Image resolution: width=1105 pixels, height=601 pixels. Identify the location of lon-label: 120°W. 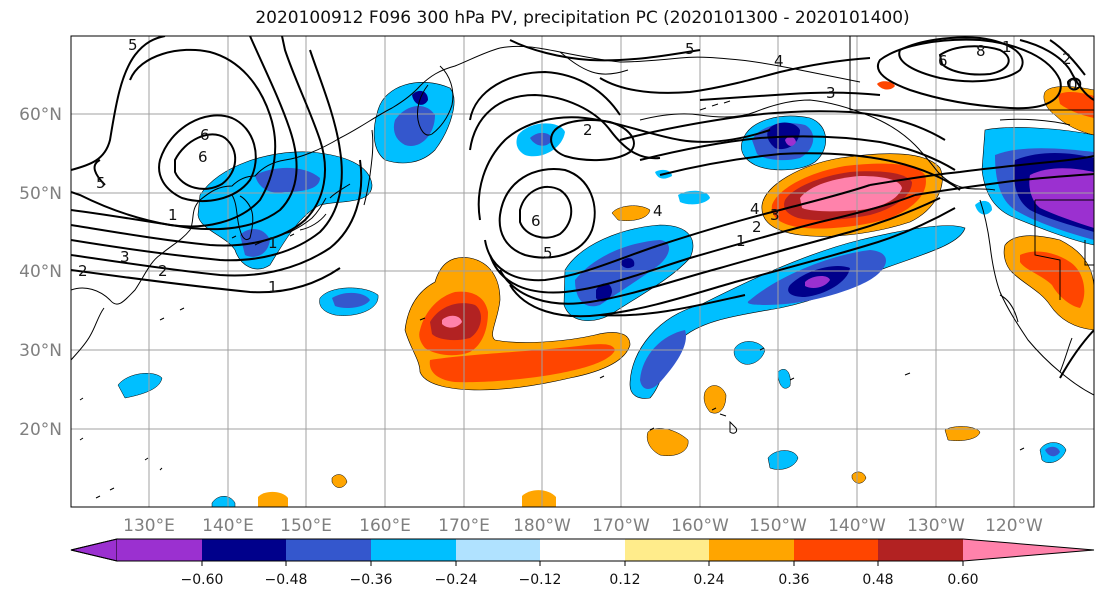
(1014, 526).